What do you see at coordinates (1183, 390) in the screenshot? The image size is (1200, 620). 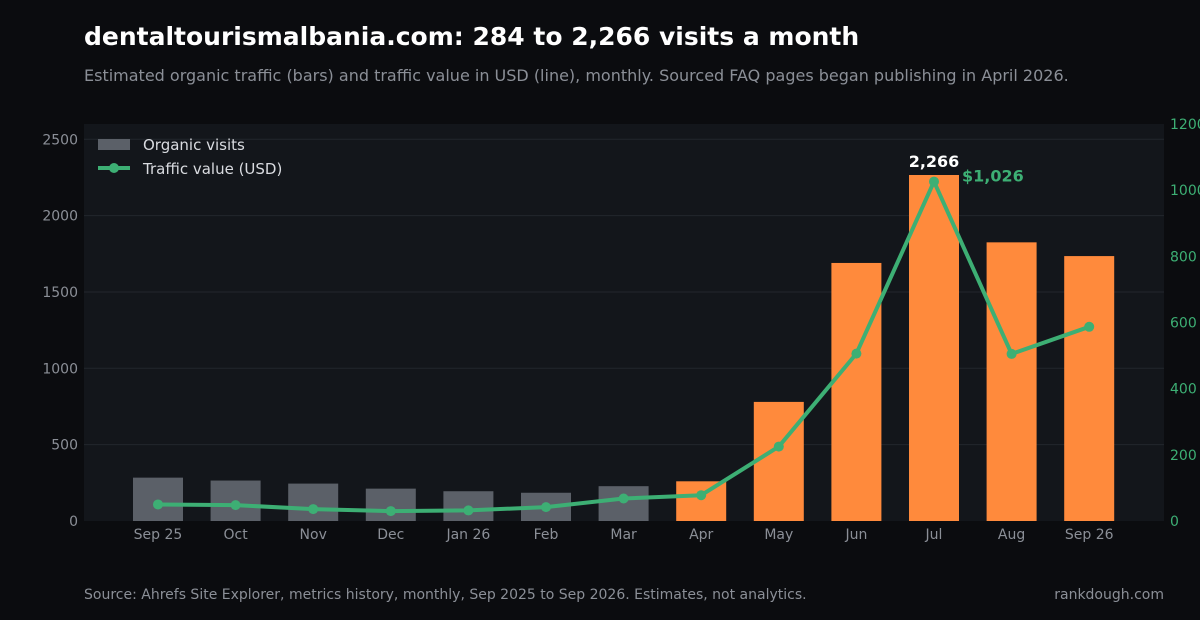 I see `y-right-tick-label: 400` at bounding box center [1183, 390].